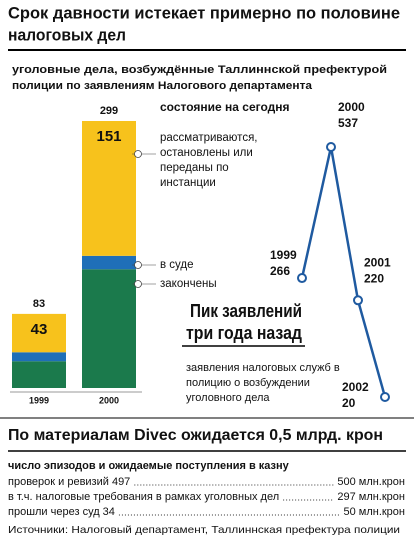  Describe the element at coordinates (61, 512) in the screenshot. I see `row-label: прошли через суд 34` at that location.